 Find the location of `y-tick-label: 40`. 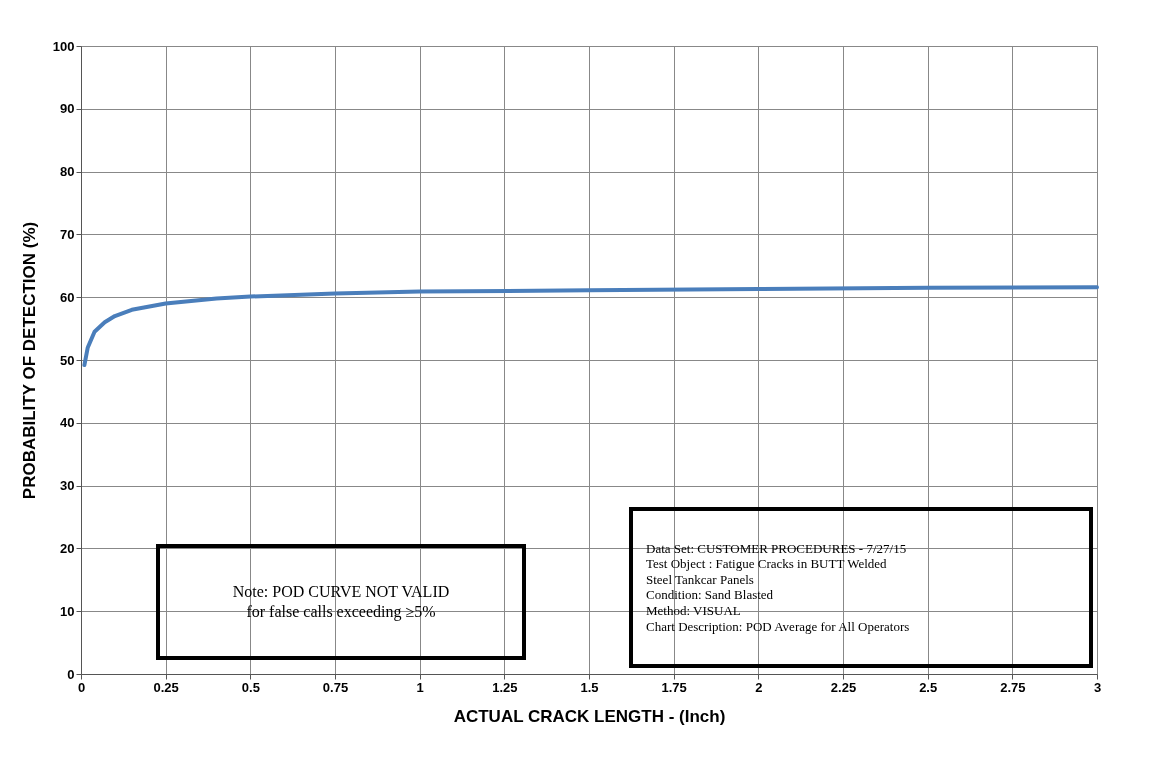

y-tick-label: 40 is located at coordinates (67, 423).